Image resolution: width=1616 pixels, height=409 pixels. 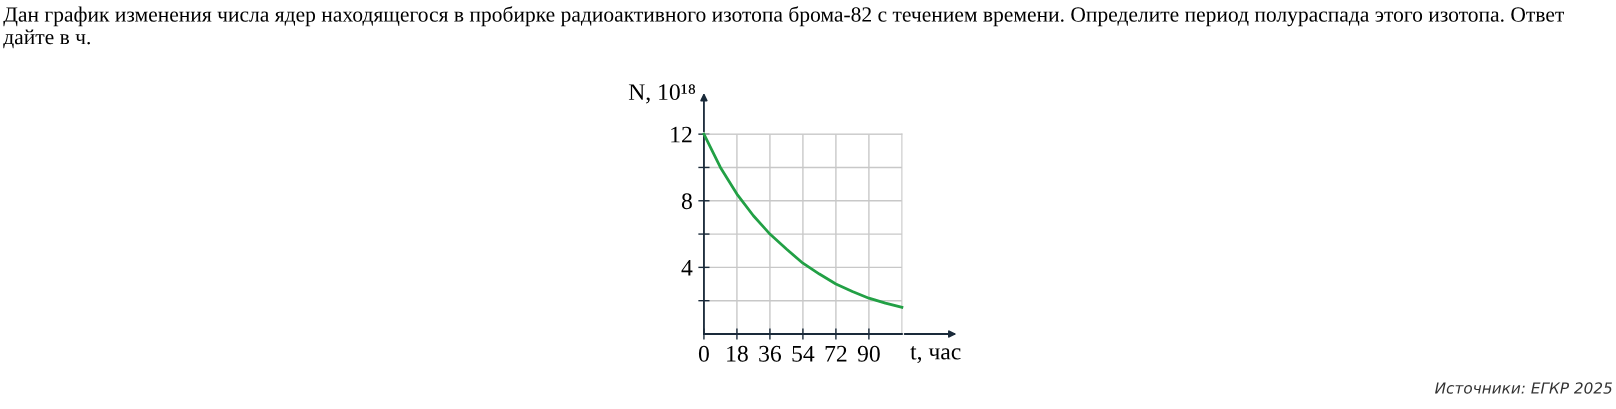 What do you see at coordinates (703, 353) in the screenshot?
I see `x-tick-label: 0` at bounding box center [703, 353].